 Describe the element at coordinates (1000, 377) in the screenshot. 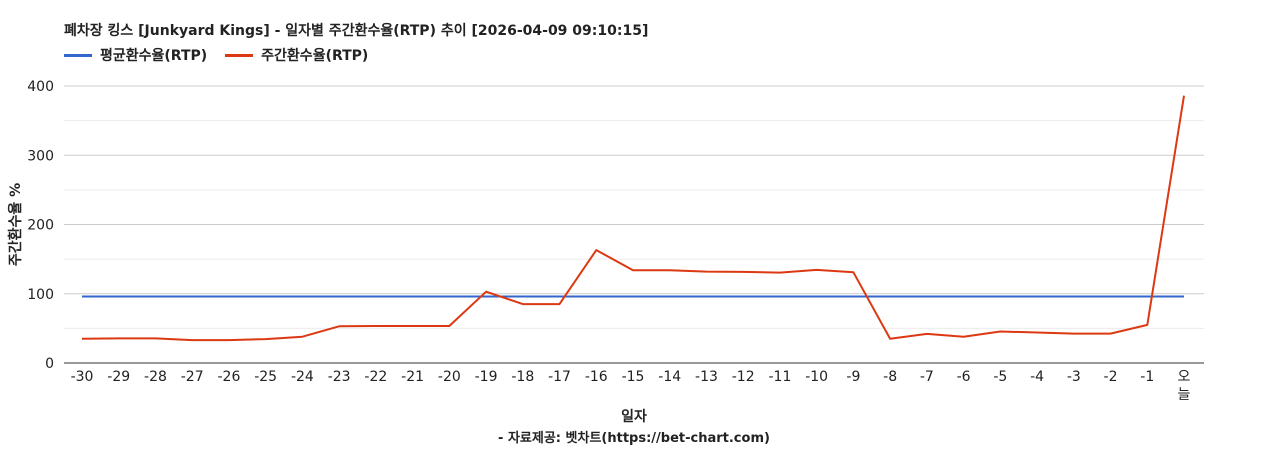

I see `x-tick-label: -5` at that location.